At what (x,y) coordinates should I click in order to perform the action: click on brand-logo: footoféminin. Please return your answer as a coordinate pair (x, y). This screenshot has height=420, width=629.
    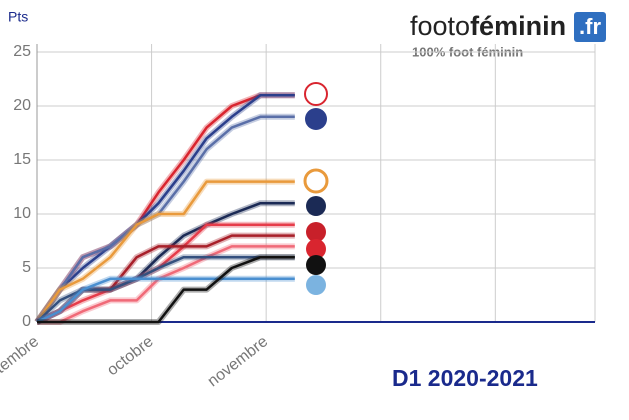
    Looking at the image, I should click on (488, 26).